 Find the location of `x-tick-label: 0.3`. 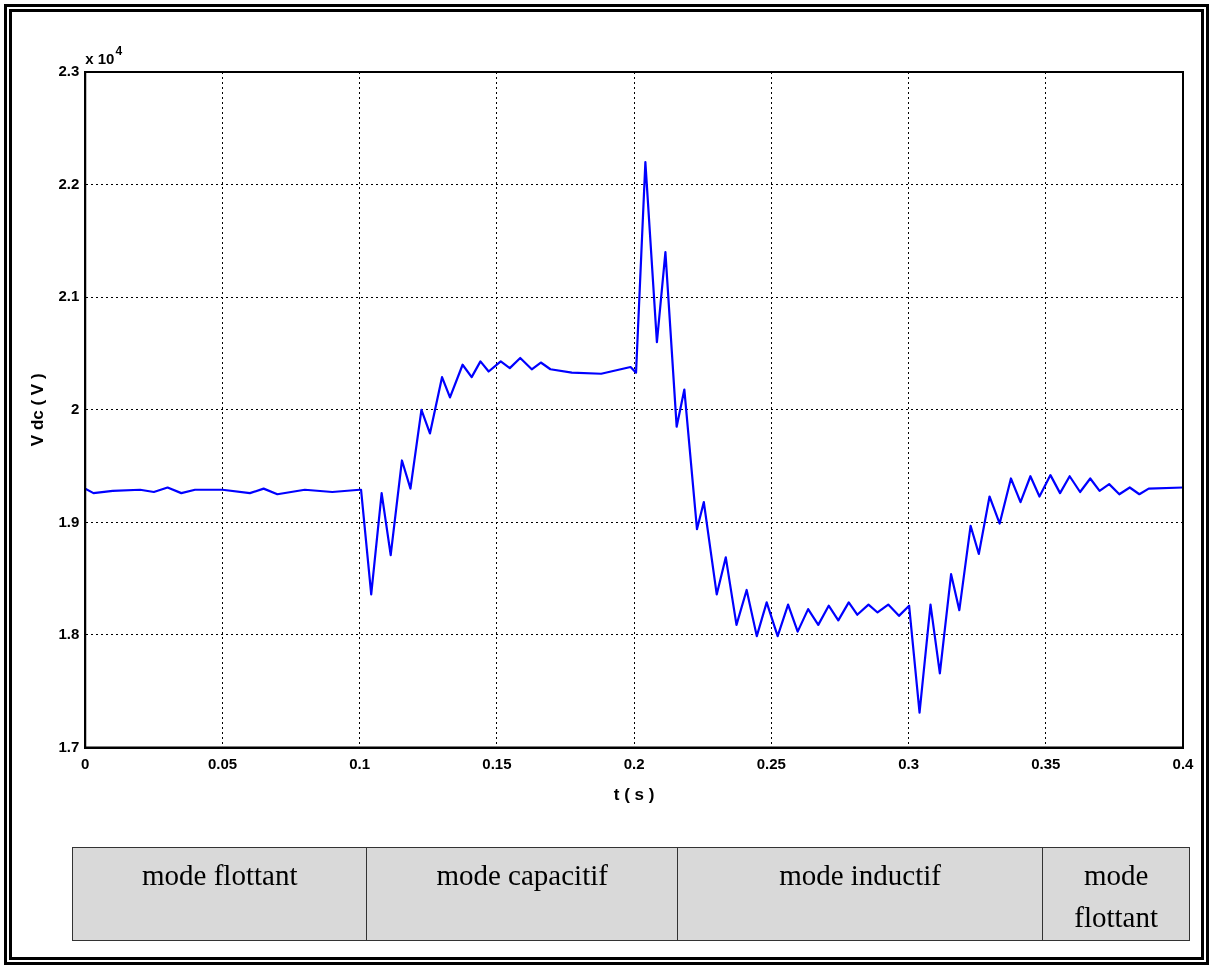

x-tick-label: 0.3 is located at coordinates (908, 763).